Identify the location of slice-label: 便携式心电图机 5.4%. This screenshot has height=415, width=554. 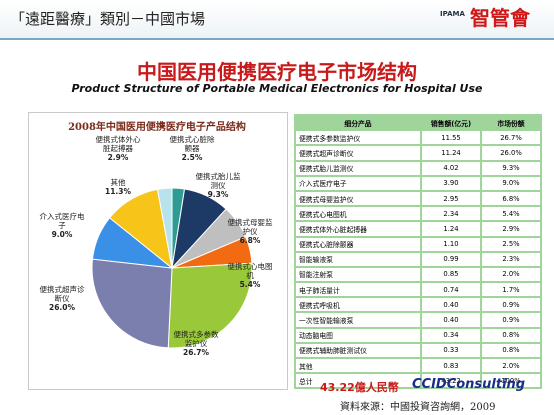
(250, 275).